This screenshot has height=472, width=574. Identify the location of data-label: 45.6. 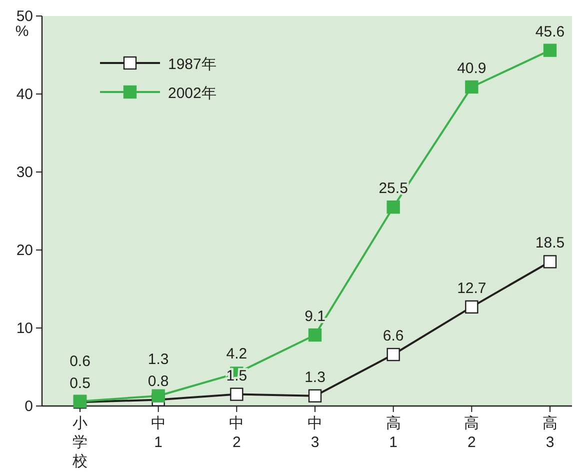
(550, 31).